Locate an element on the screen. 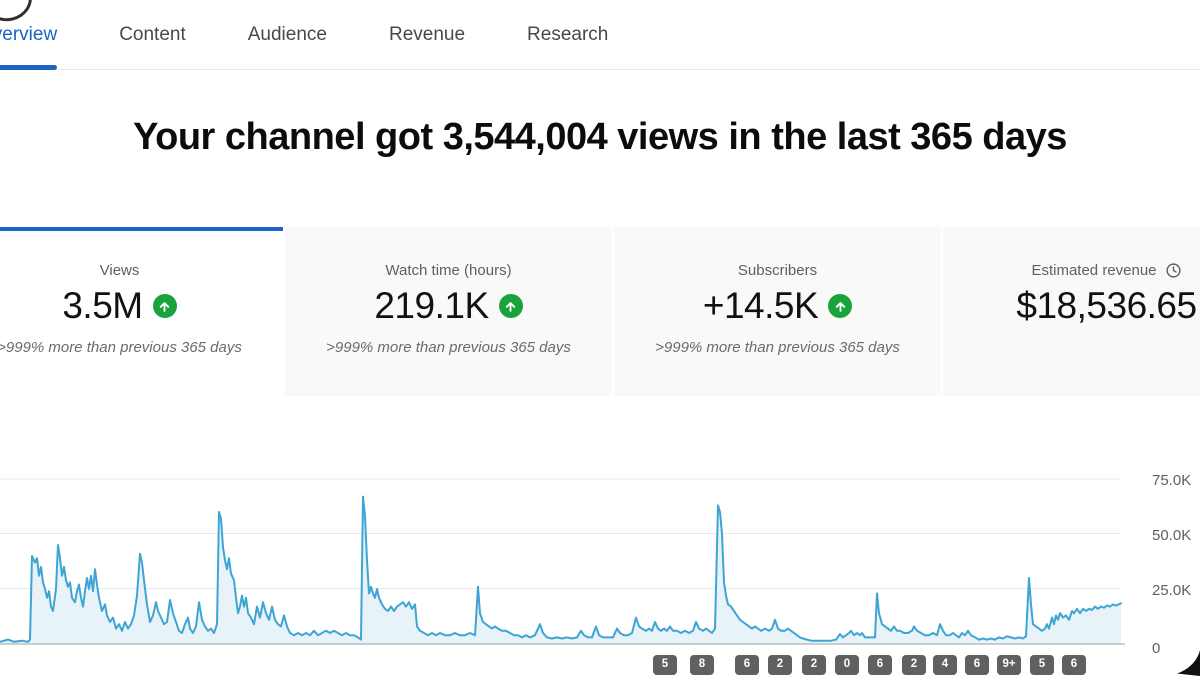  tab-content-label: Content is located at coordinates (152, 34).